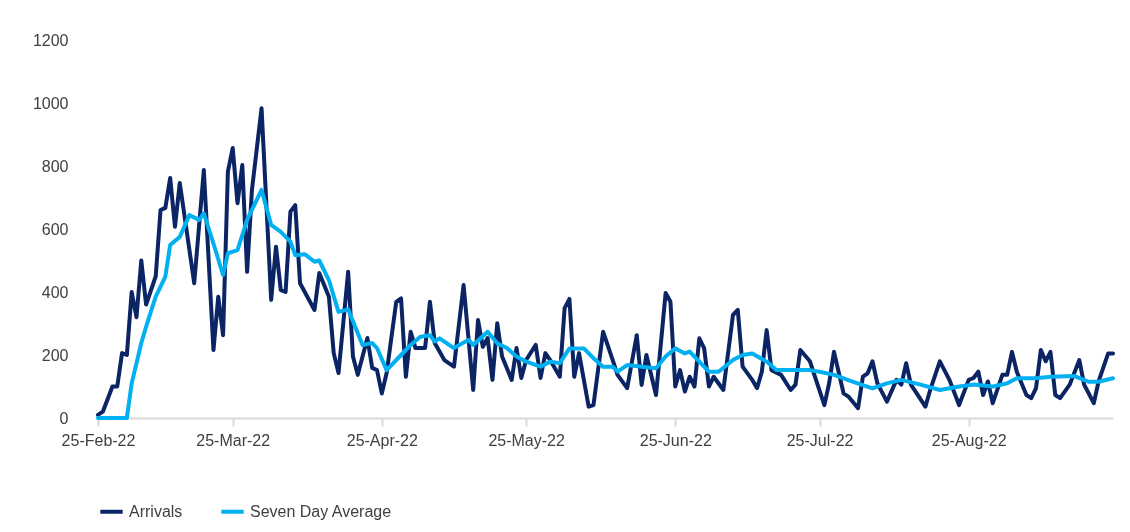  Describe the element at coordinates (156, 511) in the screenshot. I see `legend-label: Arrivals` at that location.